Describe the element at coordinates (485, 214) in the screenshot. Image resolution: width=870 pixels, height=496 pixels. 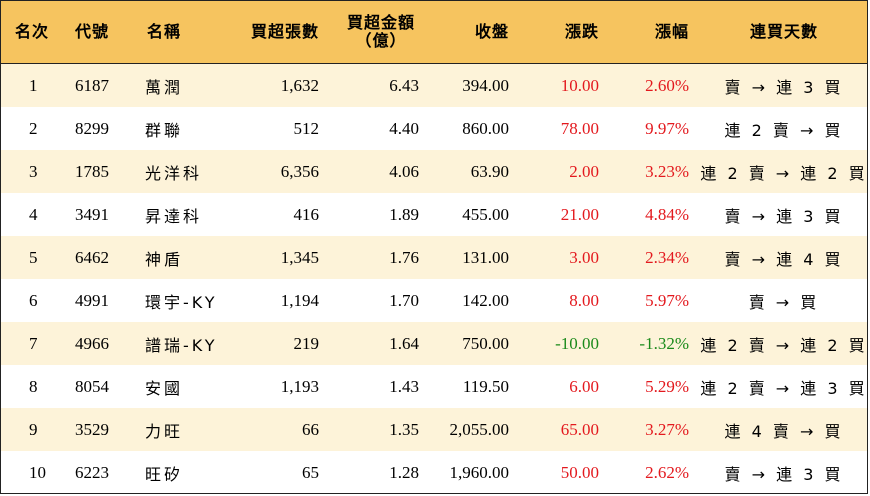
I see `cell-close: 455.00` at that location.